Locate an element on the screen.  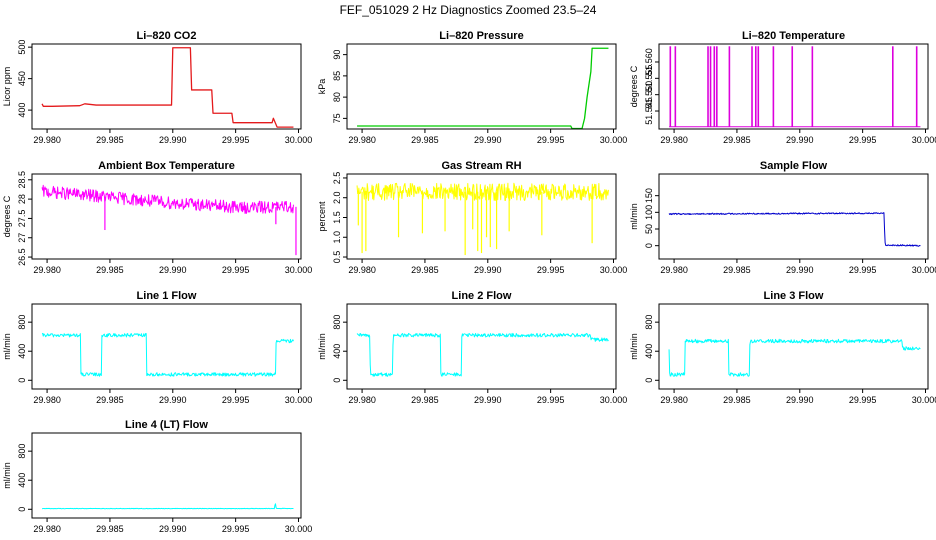
panel-7-frame is located at coordinates (166, 346).